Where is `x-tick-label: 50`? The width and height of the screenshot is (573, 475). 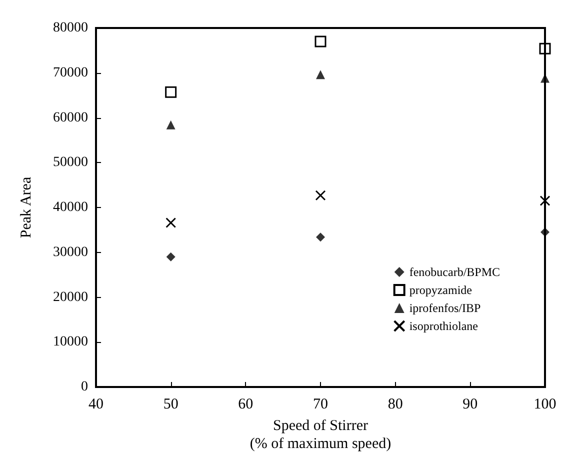 x-tick-label: 50 is located at coordinates (170, 404).